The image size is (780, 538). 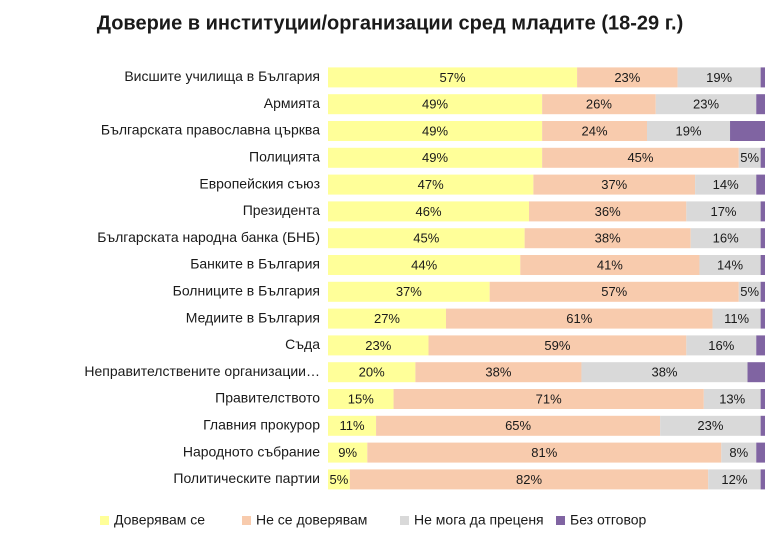 I want to click on value-label: 12%, so click(x=734, y=479).